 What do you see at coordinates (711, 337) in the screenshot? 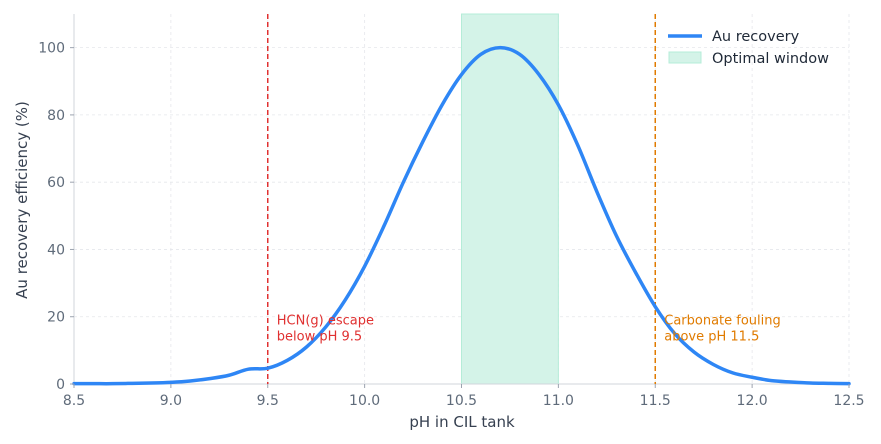
I see `reference-annotation-1-line2: above pH 11.5` at bounding box center [711, 337].